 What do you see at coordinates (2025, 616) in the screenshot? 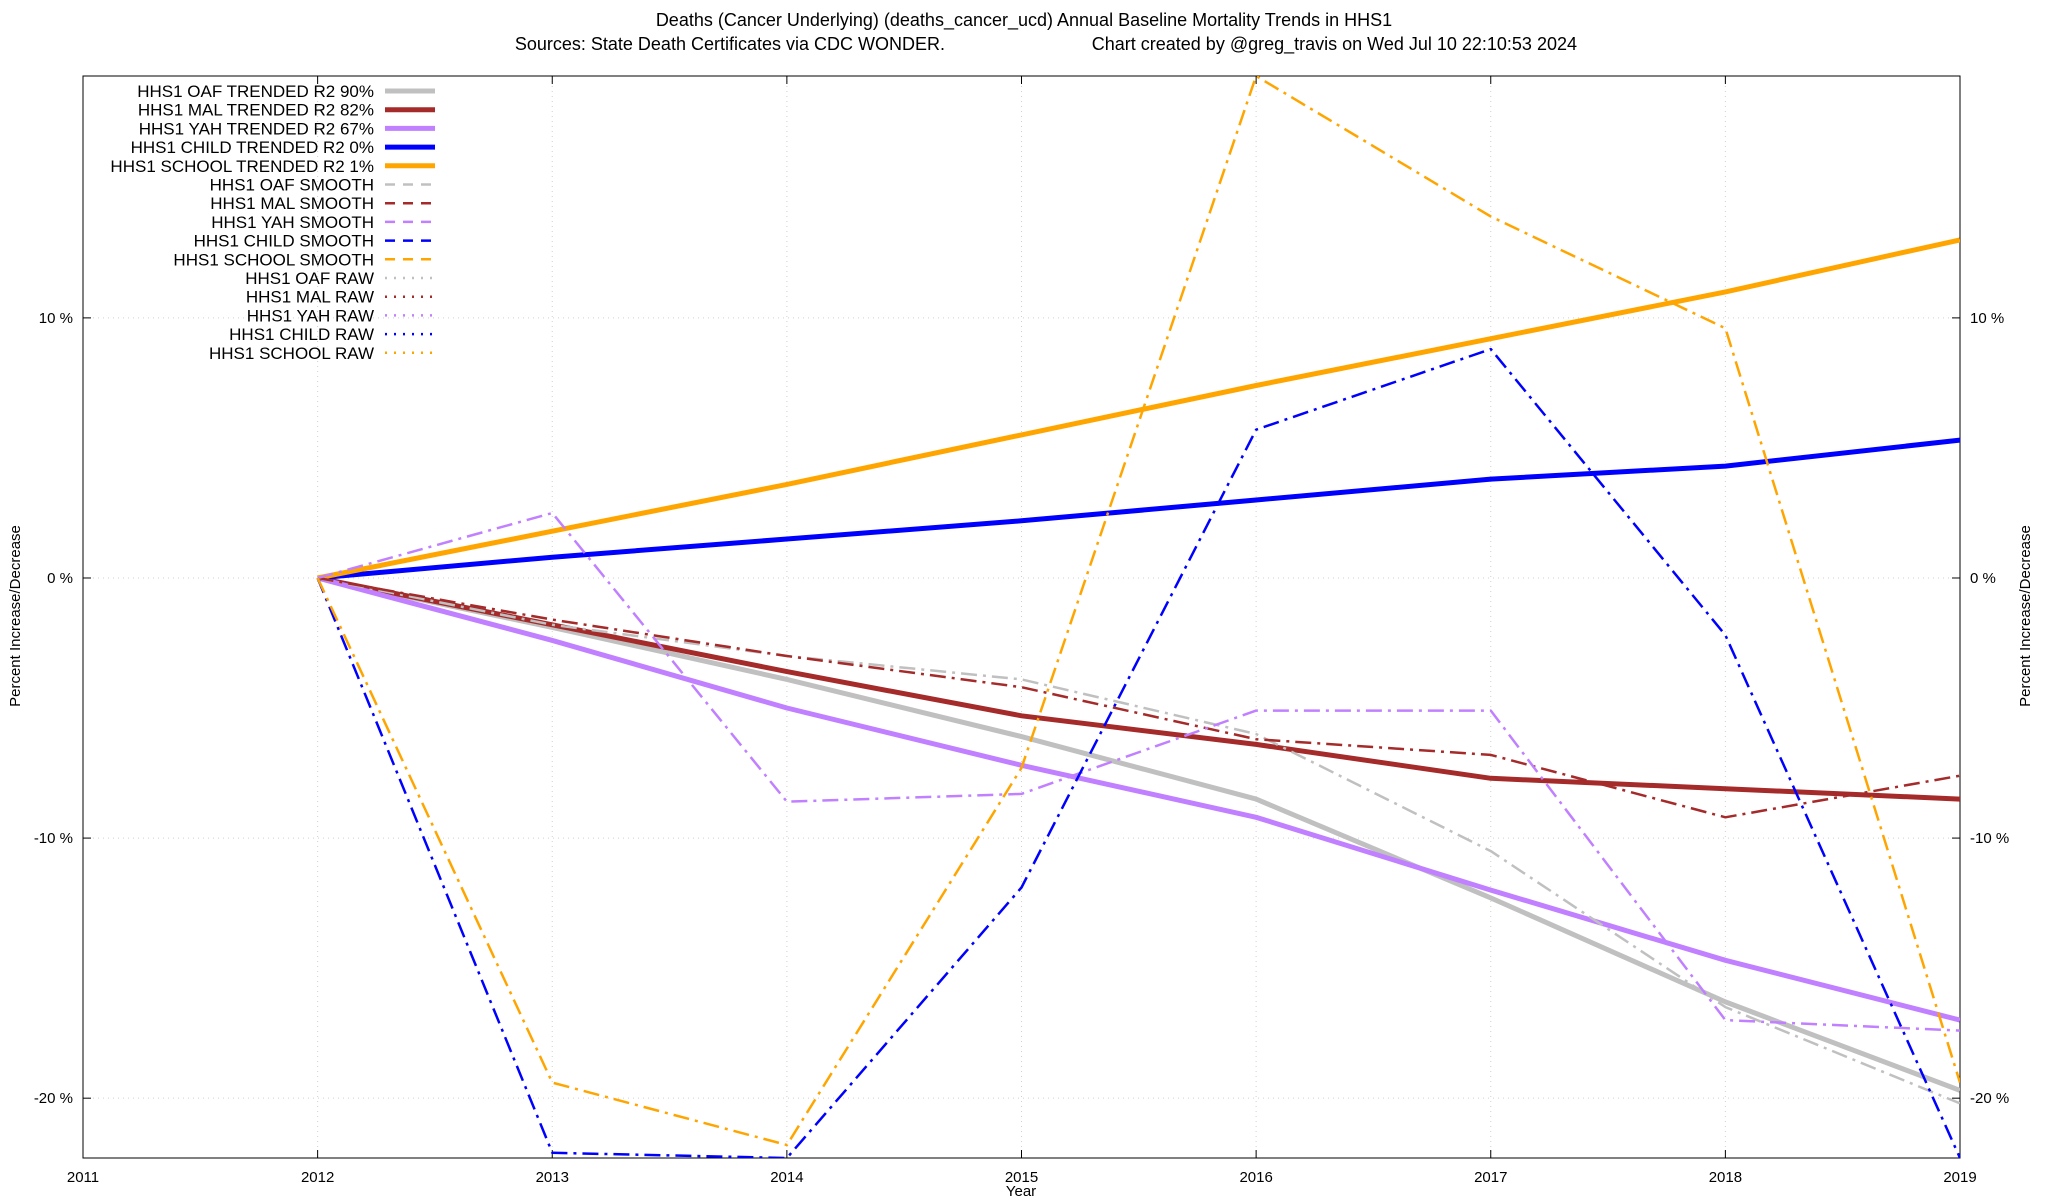
I see `y-axis-label-right: Percent Increase/Decrease` at bounding box center [2025, 616].